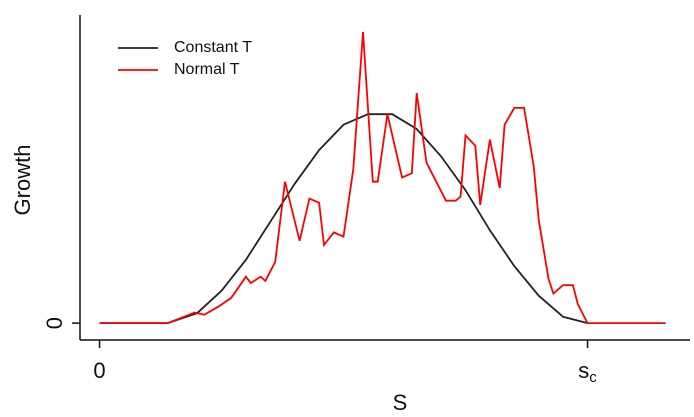 The height and width of the screenshot is (417, 694). What do you see at coordinates (213, 47) in the screenshot?
I see `legend-label: Constant T` at bounding box center [213, 47].